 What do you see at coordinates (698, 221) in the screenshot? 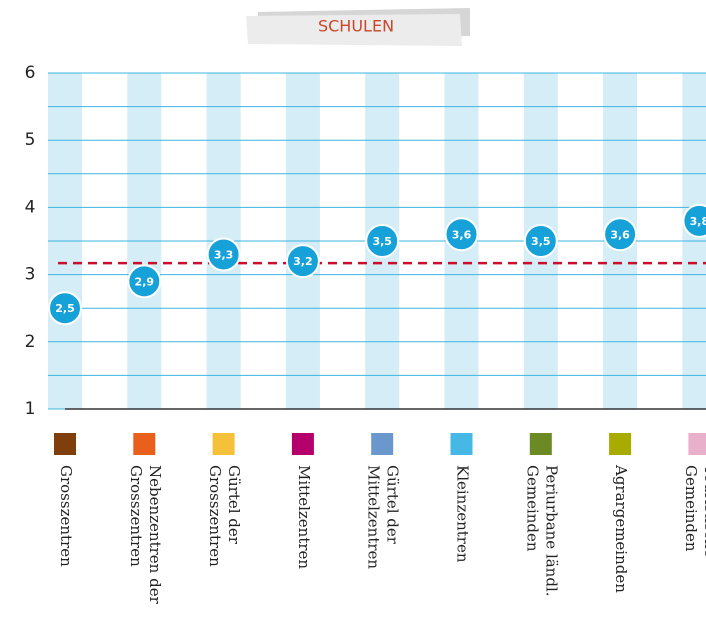
I see `data-label: 3,8` at bounding box center [698, 221].